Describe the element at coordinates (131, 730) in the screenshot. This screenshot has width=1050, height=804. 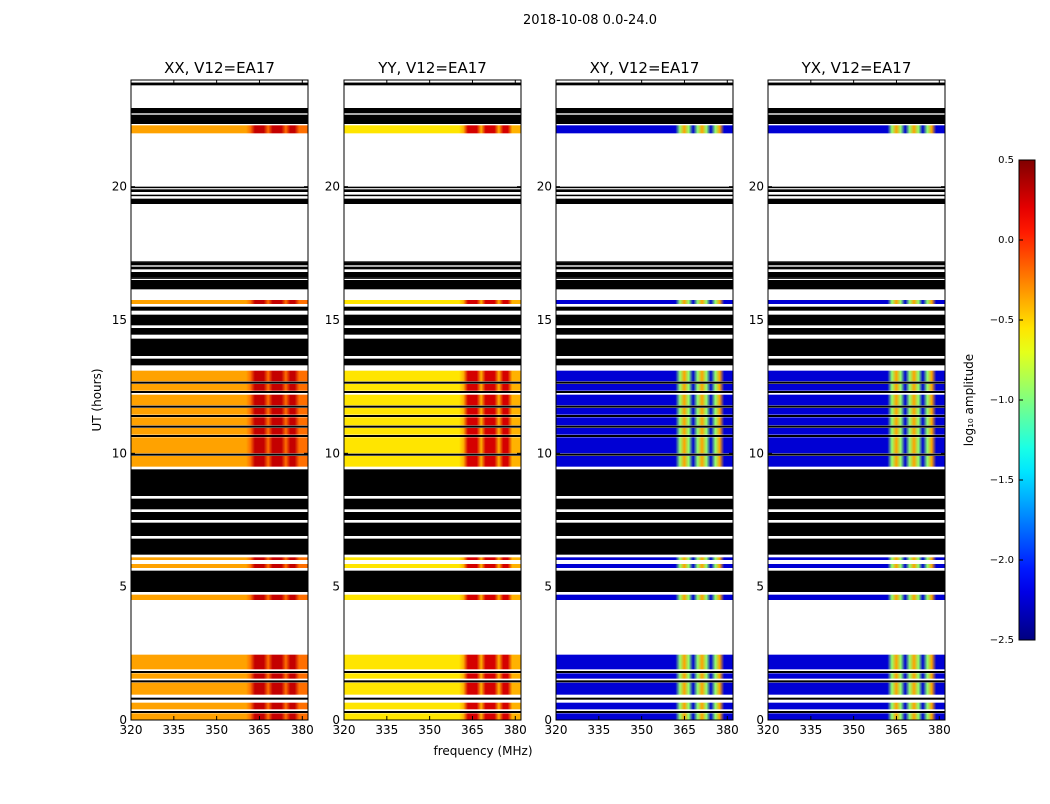
I see `x-tick-label: 320` at that location.